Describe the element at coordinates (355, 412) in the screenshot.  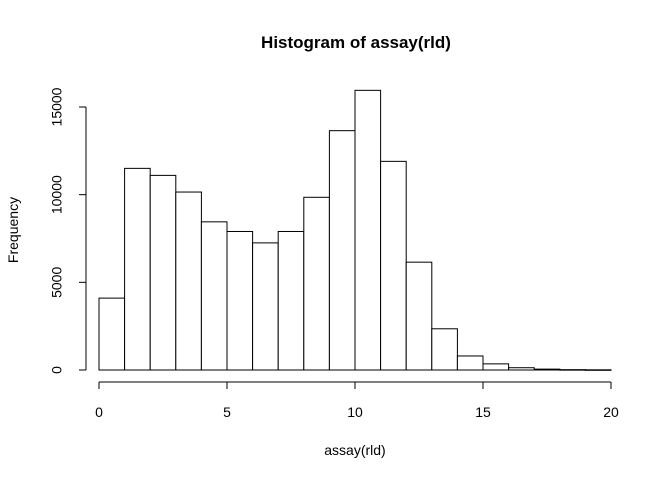
I see `x-tick-label: 10` at that location.